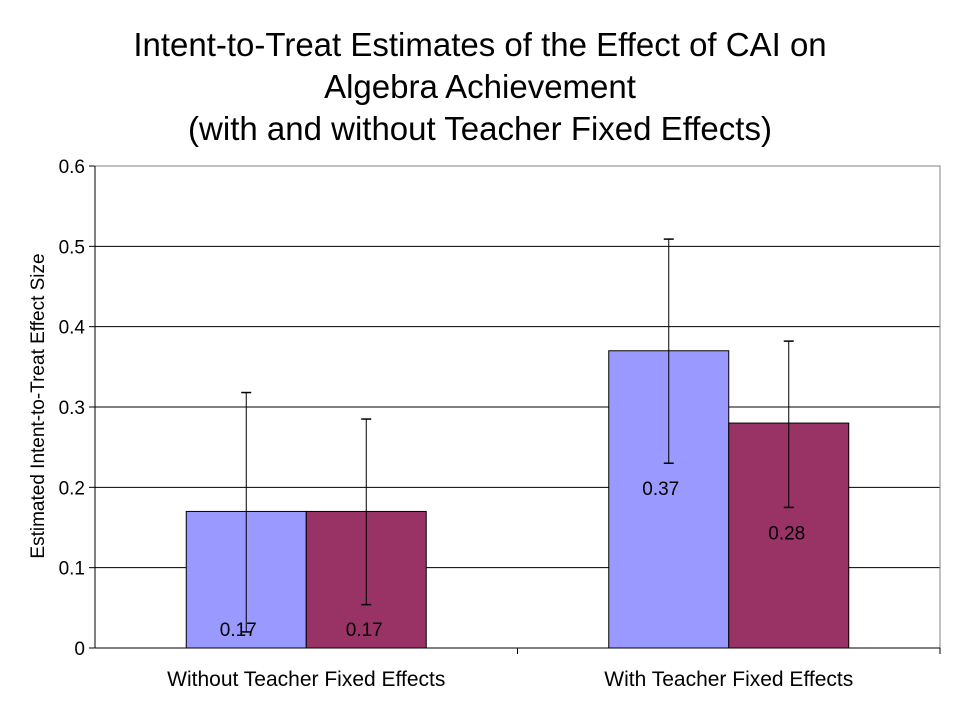  What do you see at coordinates (72, 328) in the screenshot?
I see `y-tick-label: 0.4` at bounding box center [72, 328].